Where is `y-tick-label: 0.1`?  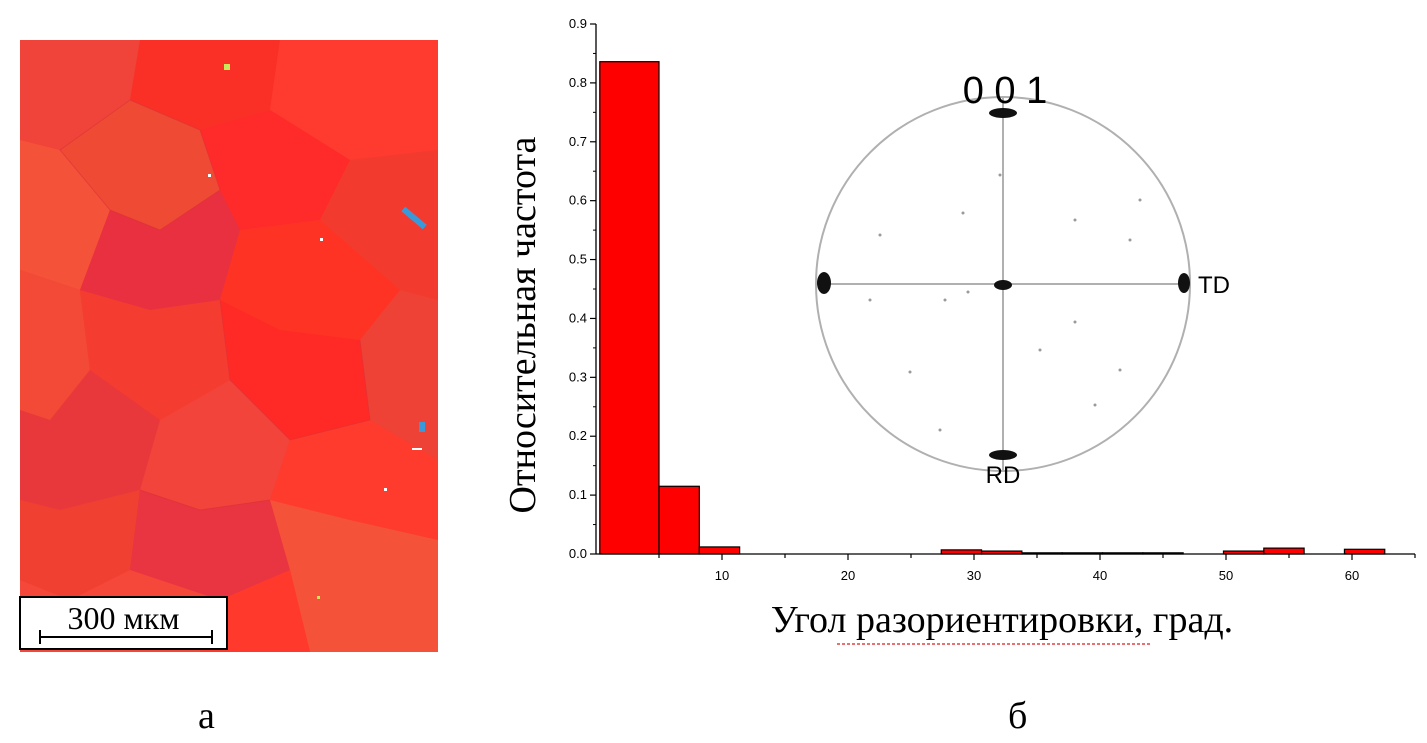
y-tick-label: 0.1 is located at coordinates (578, 494).